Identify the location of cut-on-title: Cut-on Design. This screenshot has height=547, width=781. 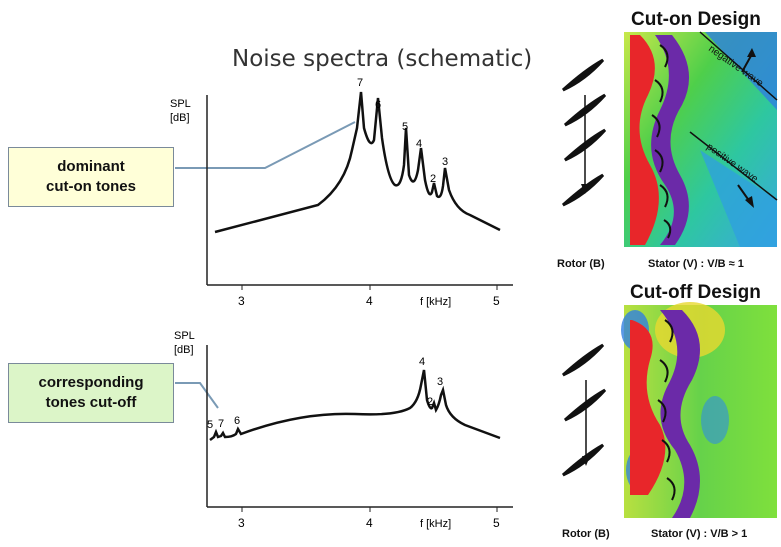
(696, 19).